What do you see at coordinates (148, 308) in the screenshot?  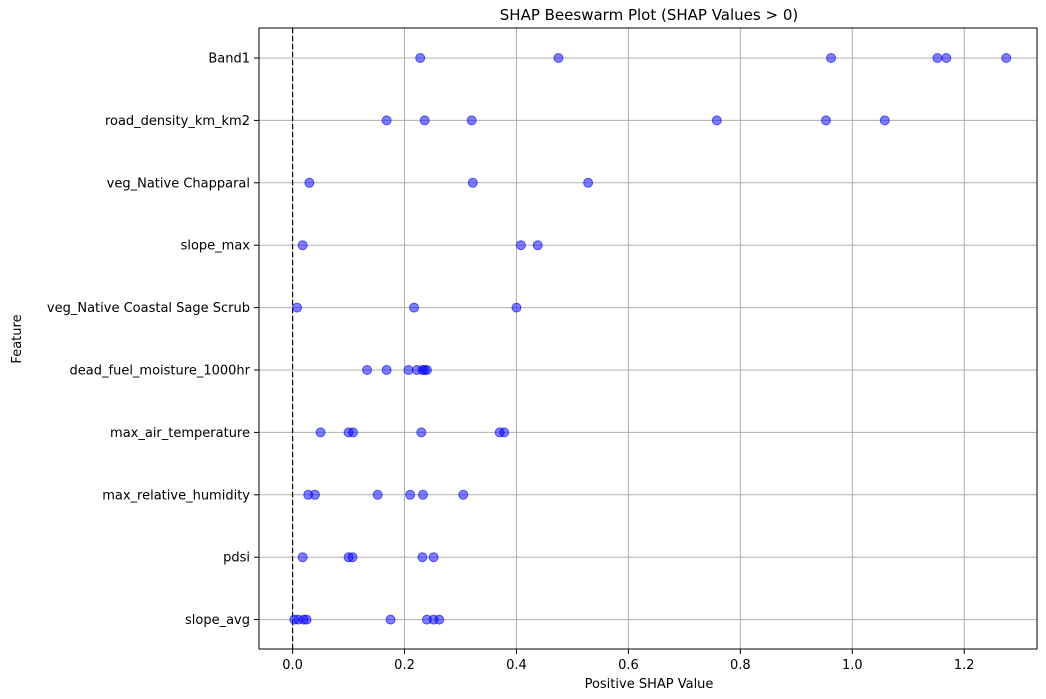 I see `feature-label: veg_Native Coastal Sage Scrub` at bounding box center [148, 308].